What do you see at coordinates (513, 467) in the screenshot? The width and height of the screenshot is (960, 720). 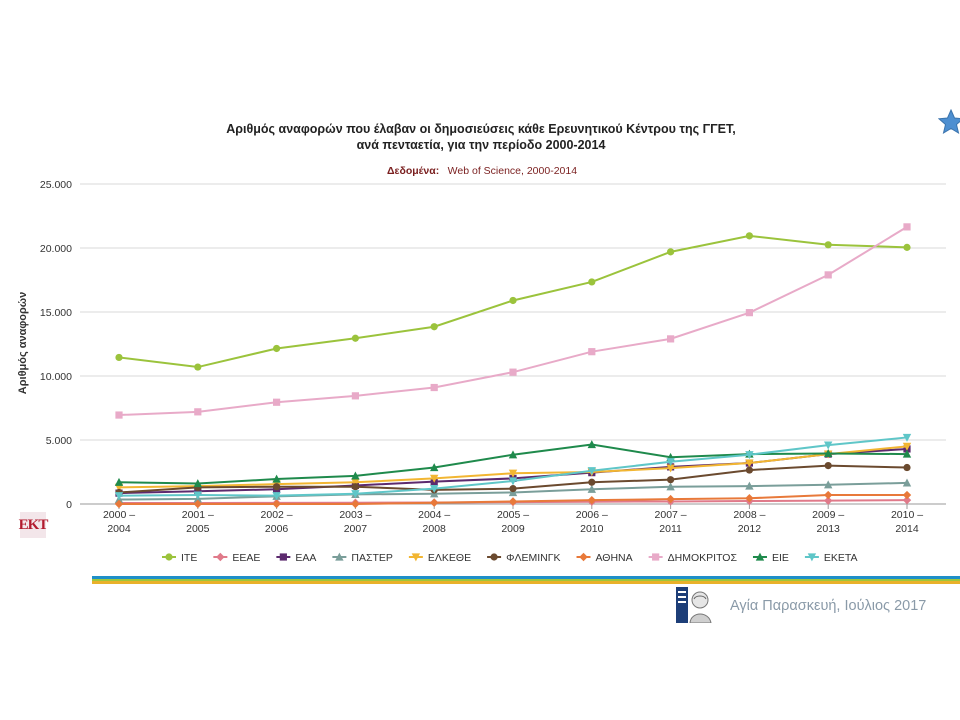 I see `series-ΕΚΕΤΑ` at bounding box center [513, 467].